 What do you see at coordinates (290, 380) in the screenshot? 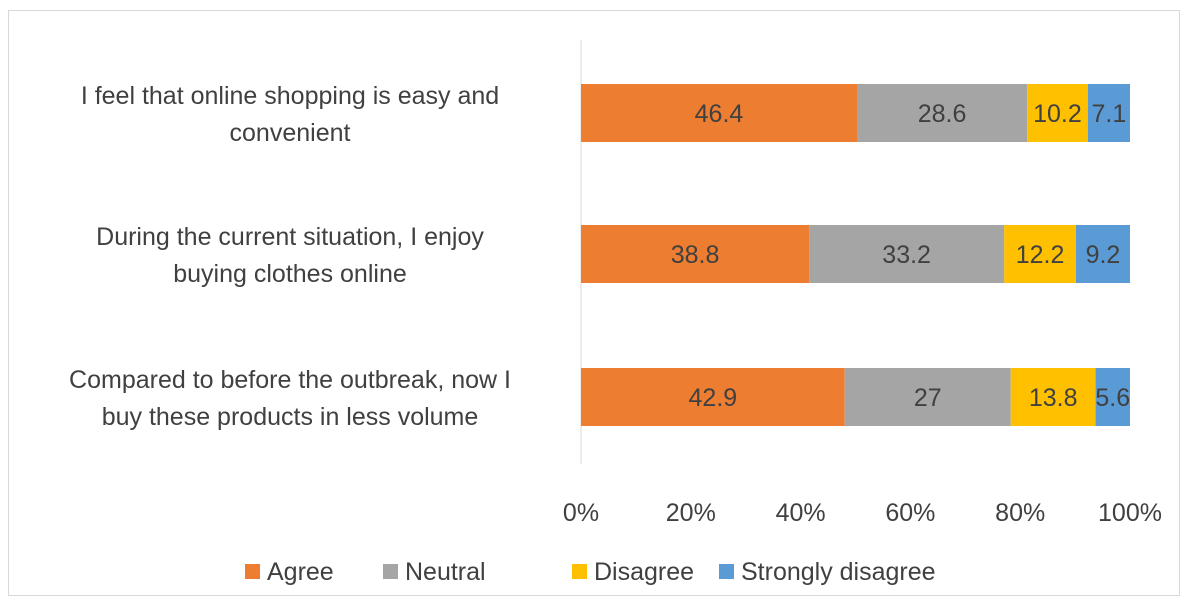
I see `category-label: Compared to before the outbreak, now I` at bounding box center [290, 380].